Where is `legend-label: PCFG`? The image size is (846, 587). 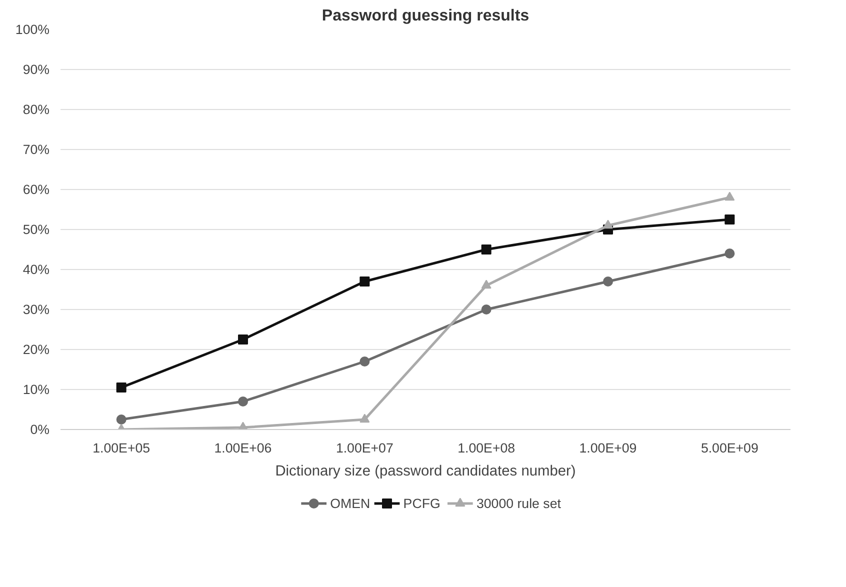 legend-label: PCFG is located at coordinates (421, 503).